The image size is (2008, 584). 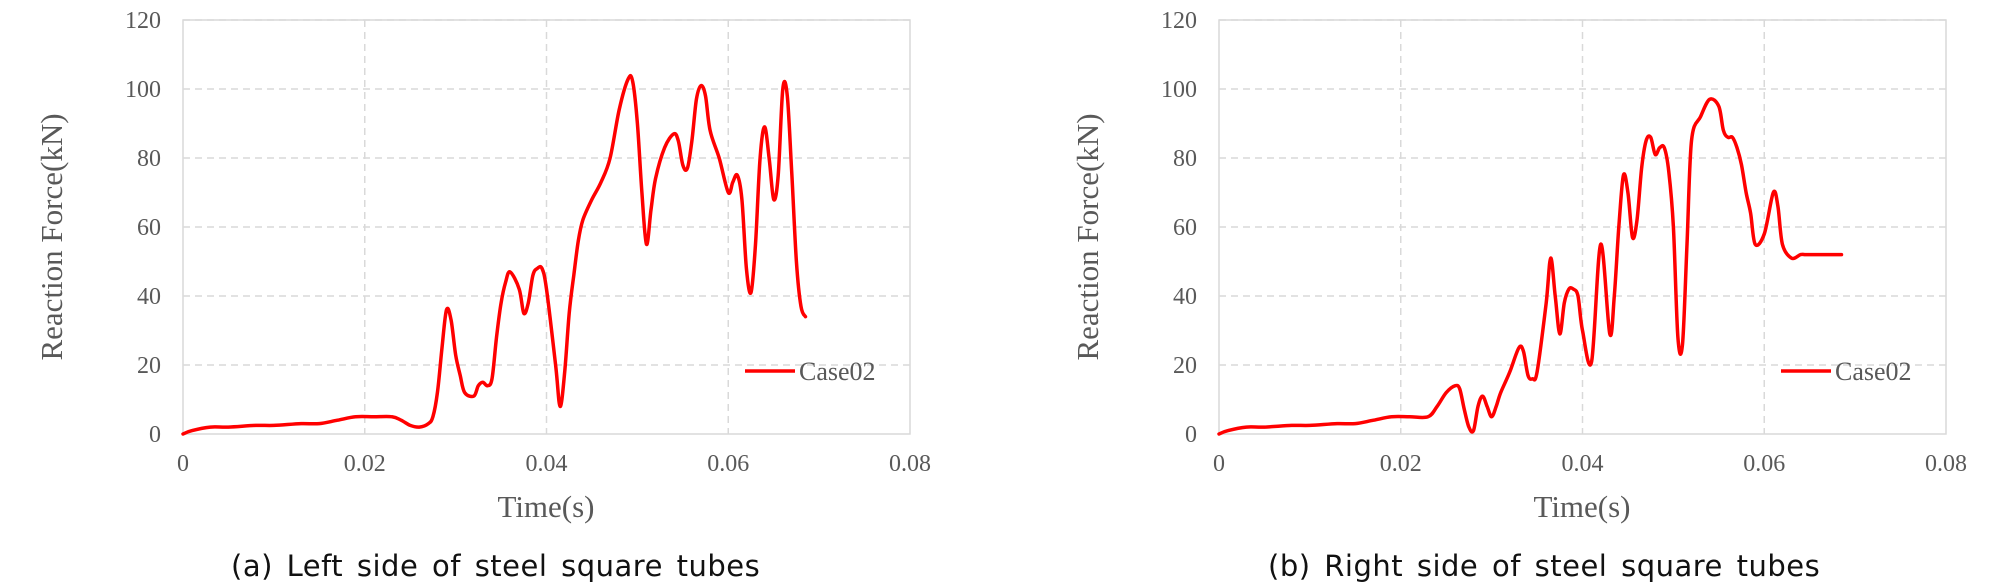 I want to click on caption-right: (b) Right side of steel square tubes, so click(x=1544, y=566).